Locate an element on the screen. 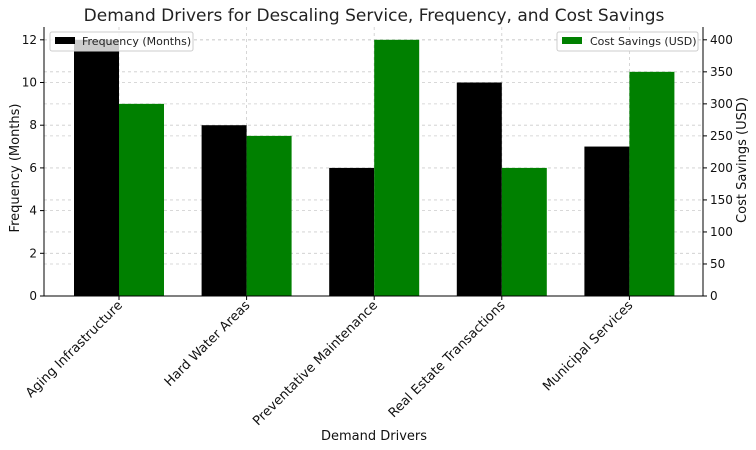 The image size is (756, 450). right-tick-label: 100 is located at coordinates (721, 232).